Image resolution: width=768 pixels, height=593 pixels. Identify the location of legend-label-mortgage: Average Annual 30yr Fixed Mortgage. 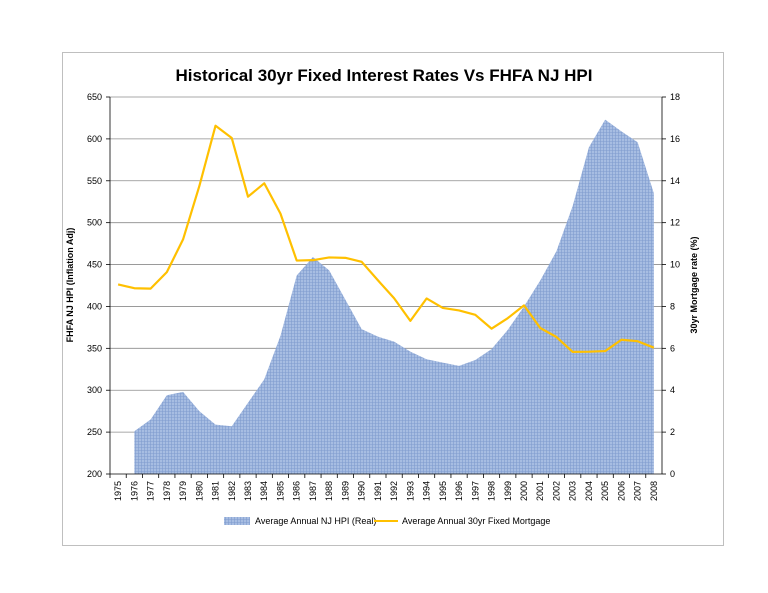
(476, 521).